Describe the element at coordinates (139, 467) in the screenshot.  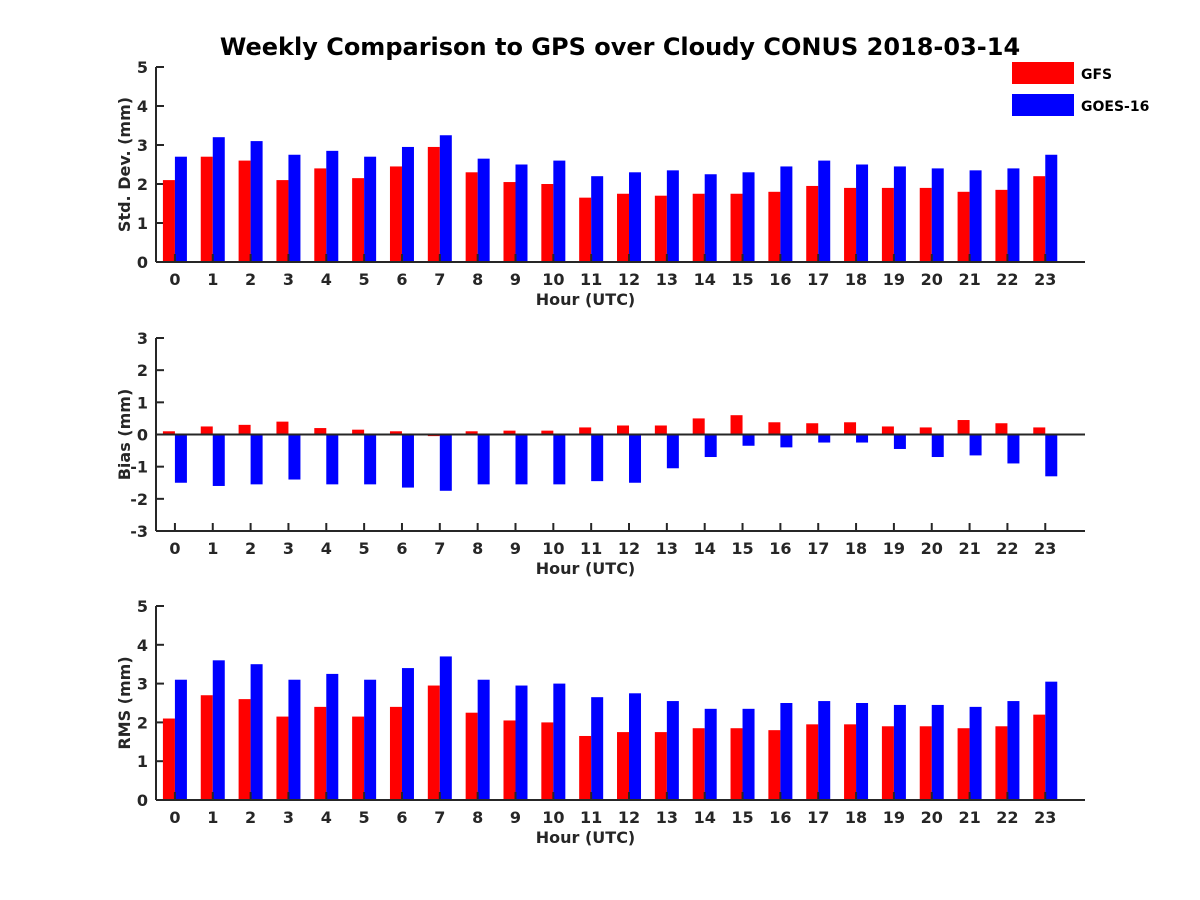
I see `y-tick-label: -1` at that location.